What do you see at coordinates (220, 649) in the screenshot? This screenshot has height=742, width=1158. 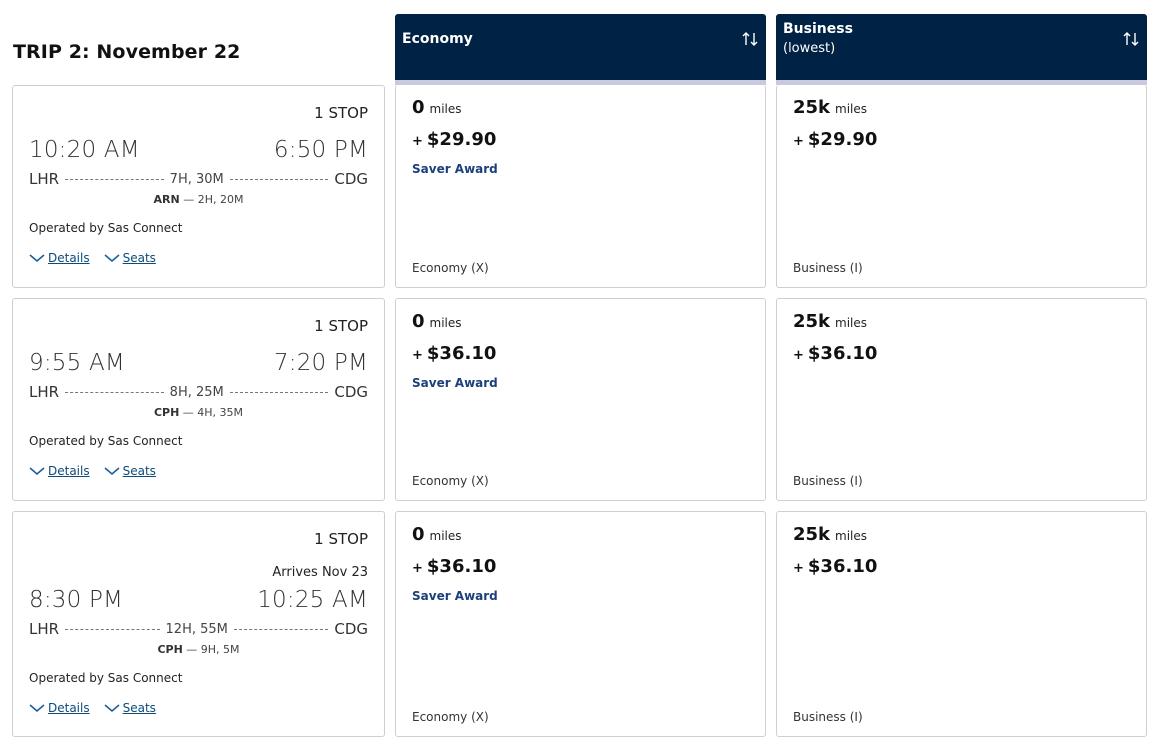 I see `layover-time: 9H, 5M` at bounding box center [220, 649].